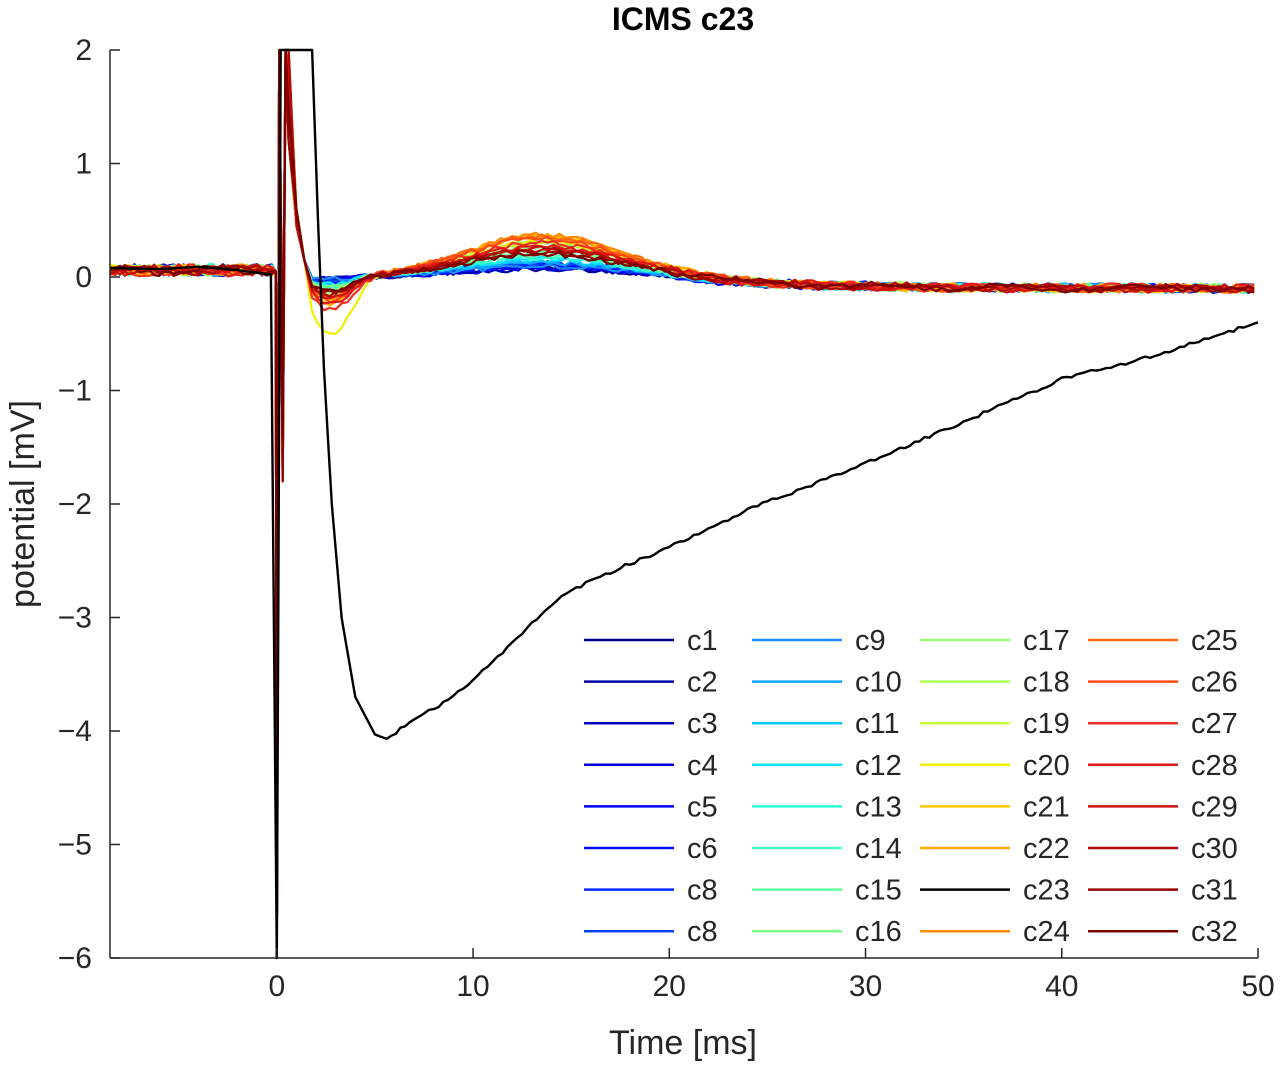  I want to click on legend-label-c32: c32, so click(1214, 932).